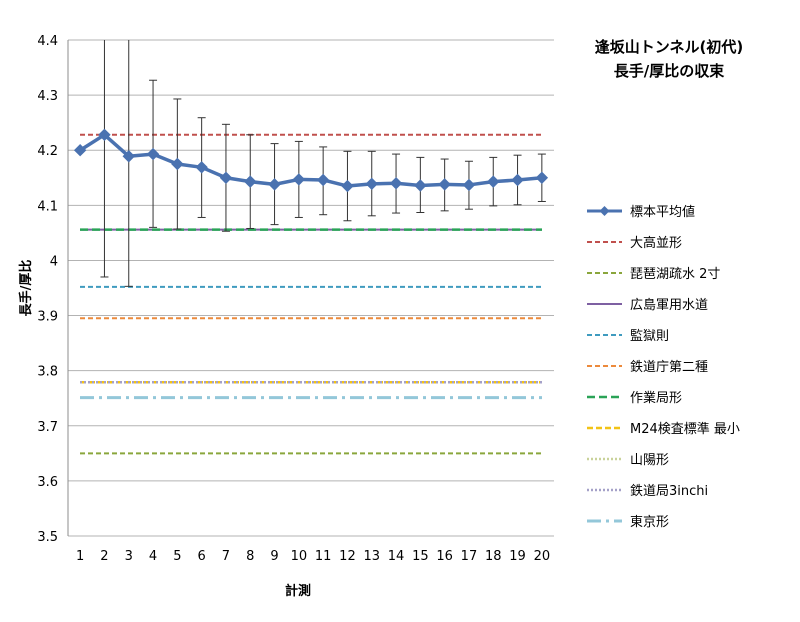 The width and height of the screenshot is (800, 622). I want to click on x-axis-title: 計測, so click(298, 591).